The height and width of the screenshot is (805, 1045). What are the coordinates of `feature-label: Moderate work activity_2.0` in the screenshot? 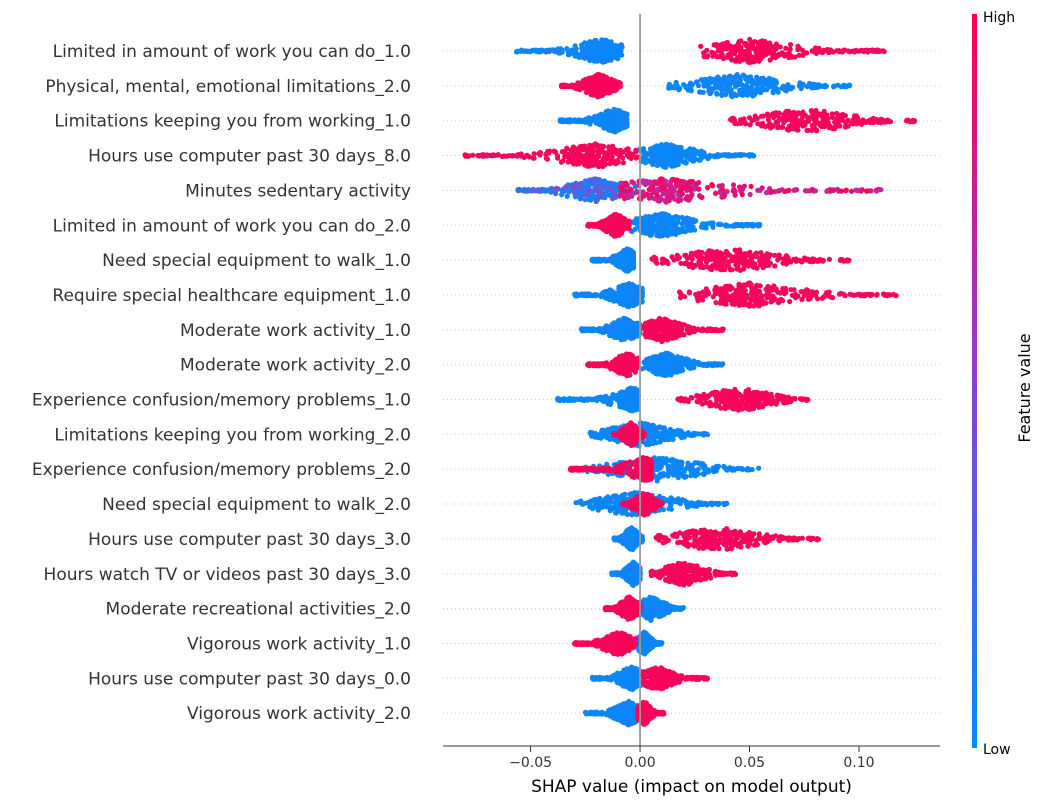 It's located at (295, 366).